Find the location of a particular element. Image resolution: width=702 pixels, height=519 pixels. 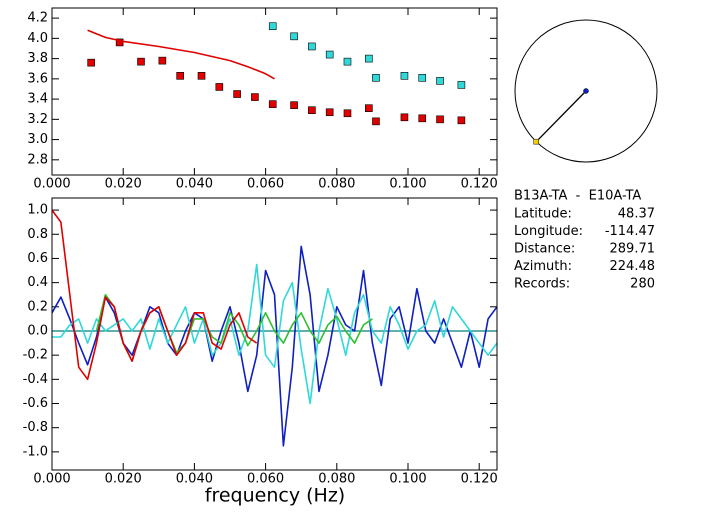

y-tick-label: 1.0 is located at coordinates (37, 210).